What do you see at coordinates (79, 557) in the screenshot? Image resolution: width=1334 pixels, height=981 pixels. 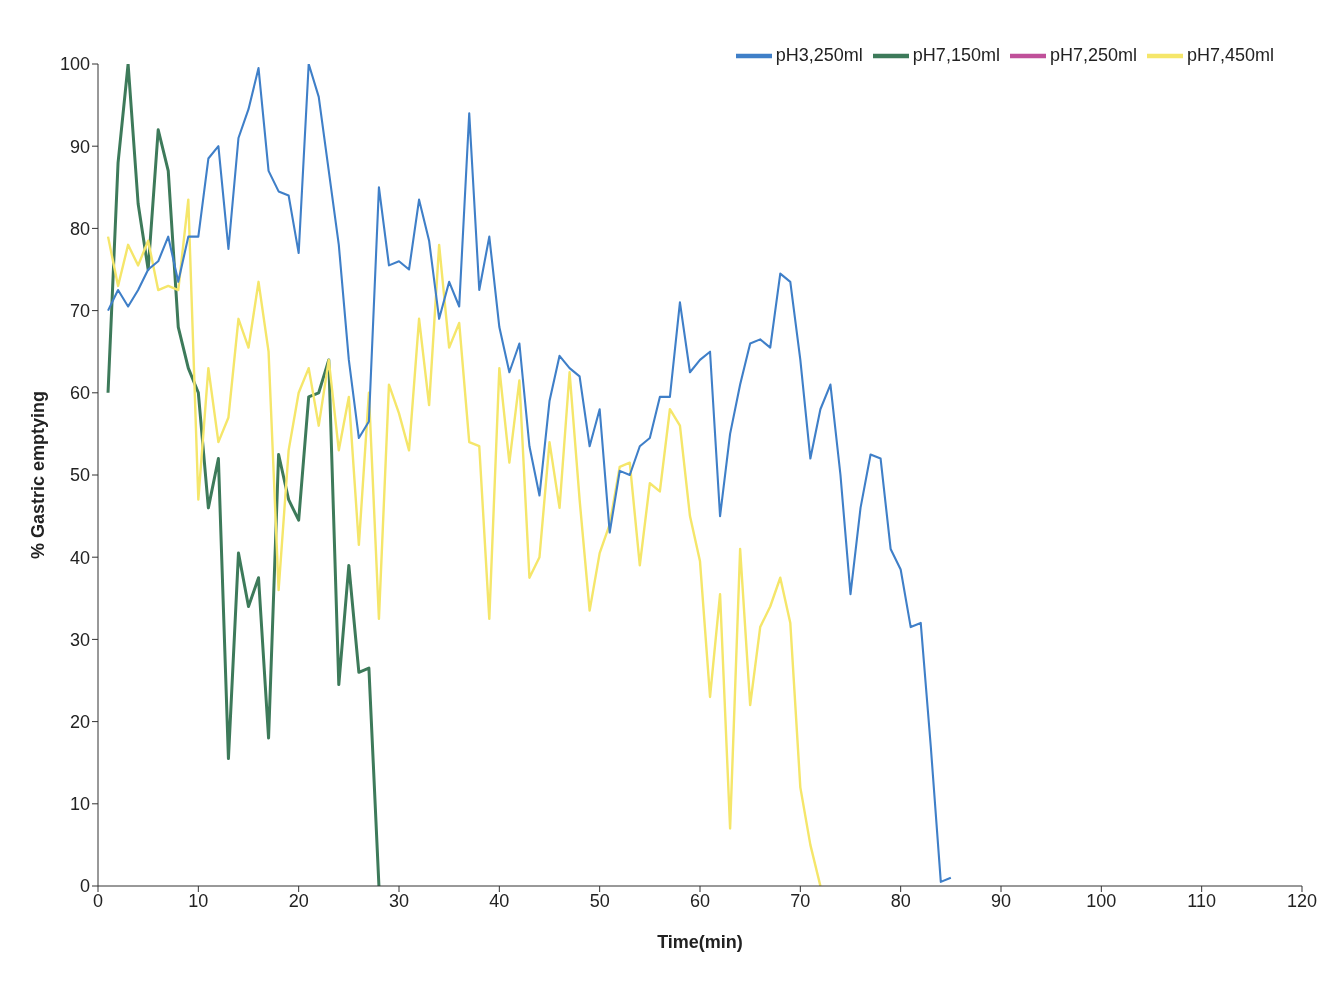 I see `y-tick-label: 40` at bounding box center [79, 557].